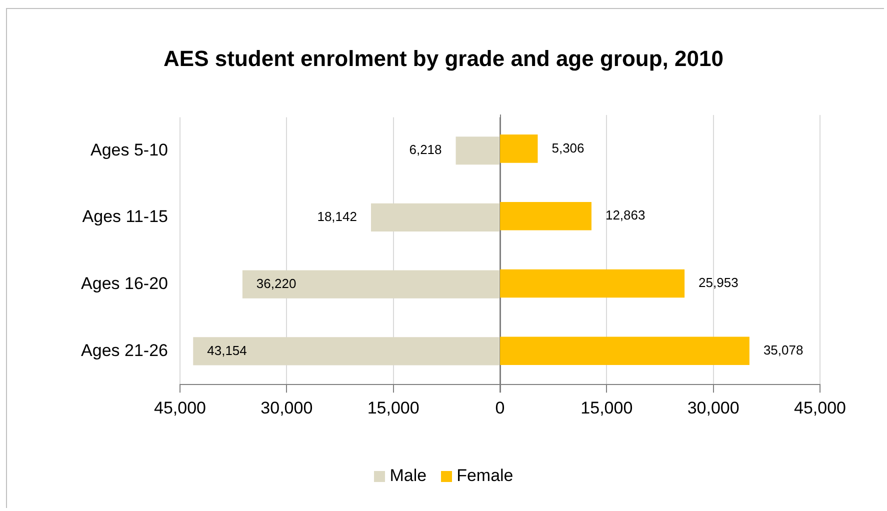 Image resolution: width=887 pixels, height=511 pixels. What do you see at coordinates (124, 350) in the screenshot?
I see `y-tick-label: Ages 21-26` at bounding box center [124, 350].